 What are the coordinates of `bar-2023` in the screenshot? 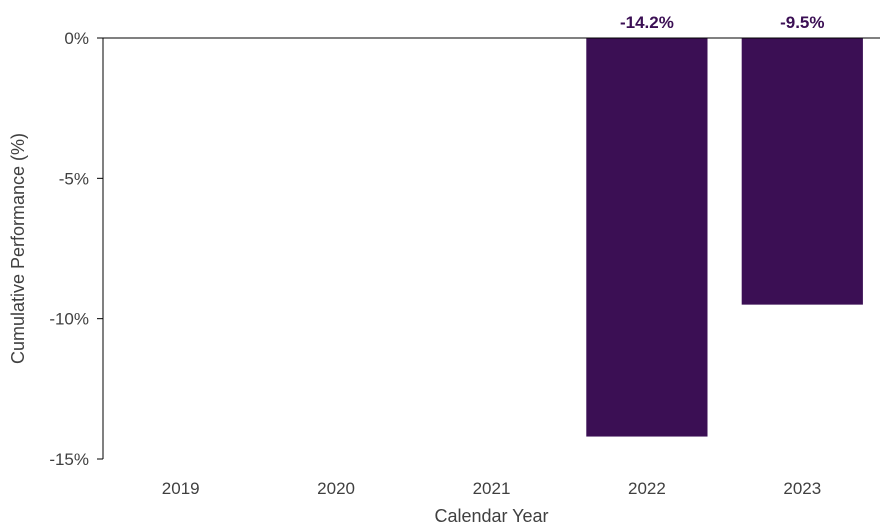 It's located at (802, 171).